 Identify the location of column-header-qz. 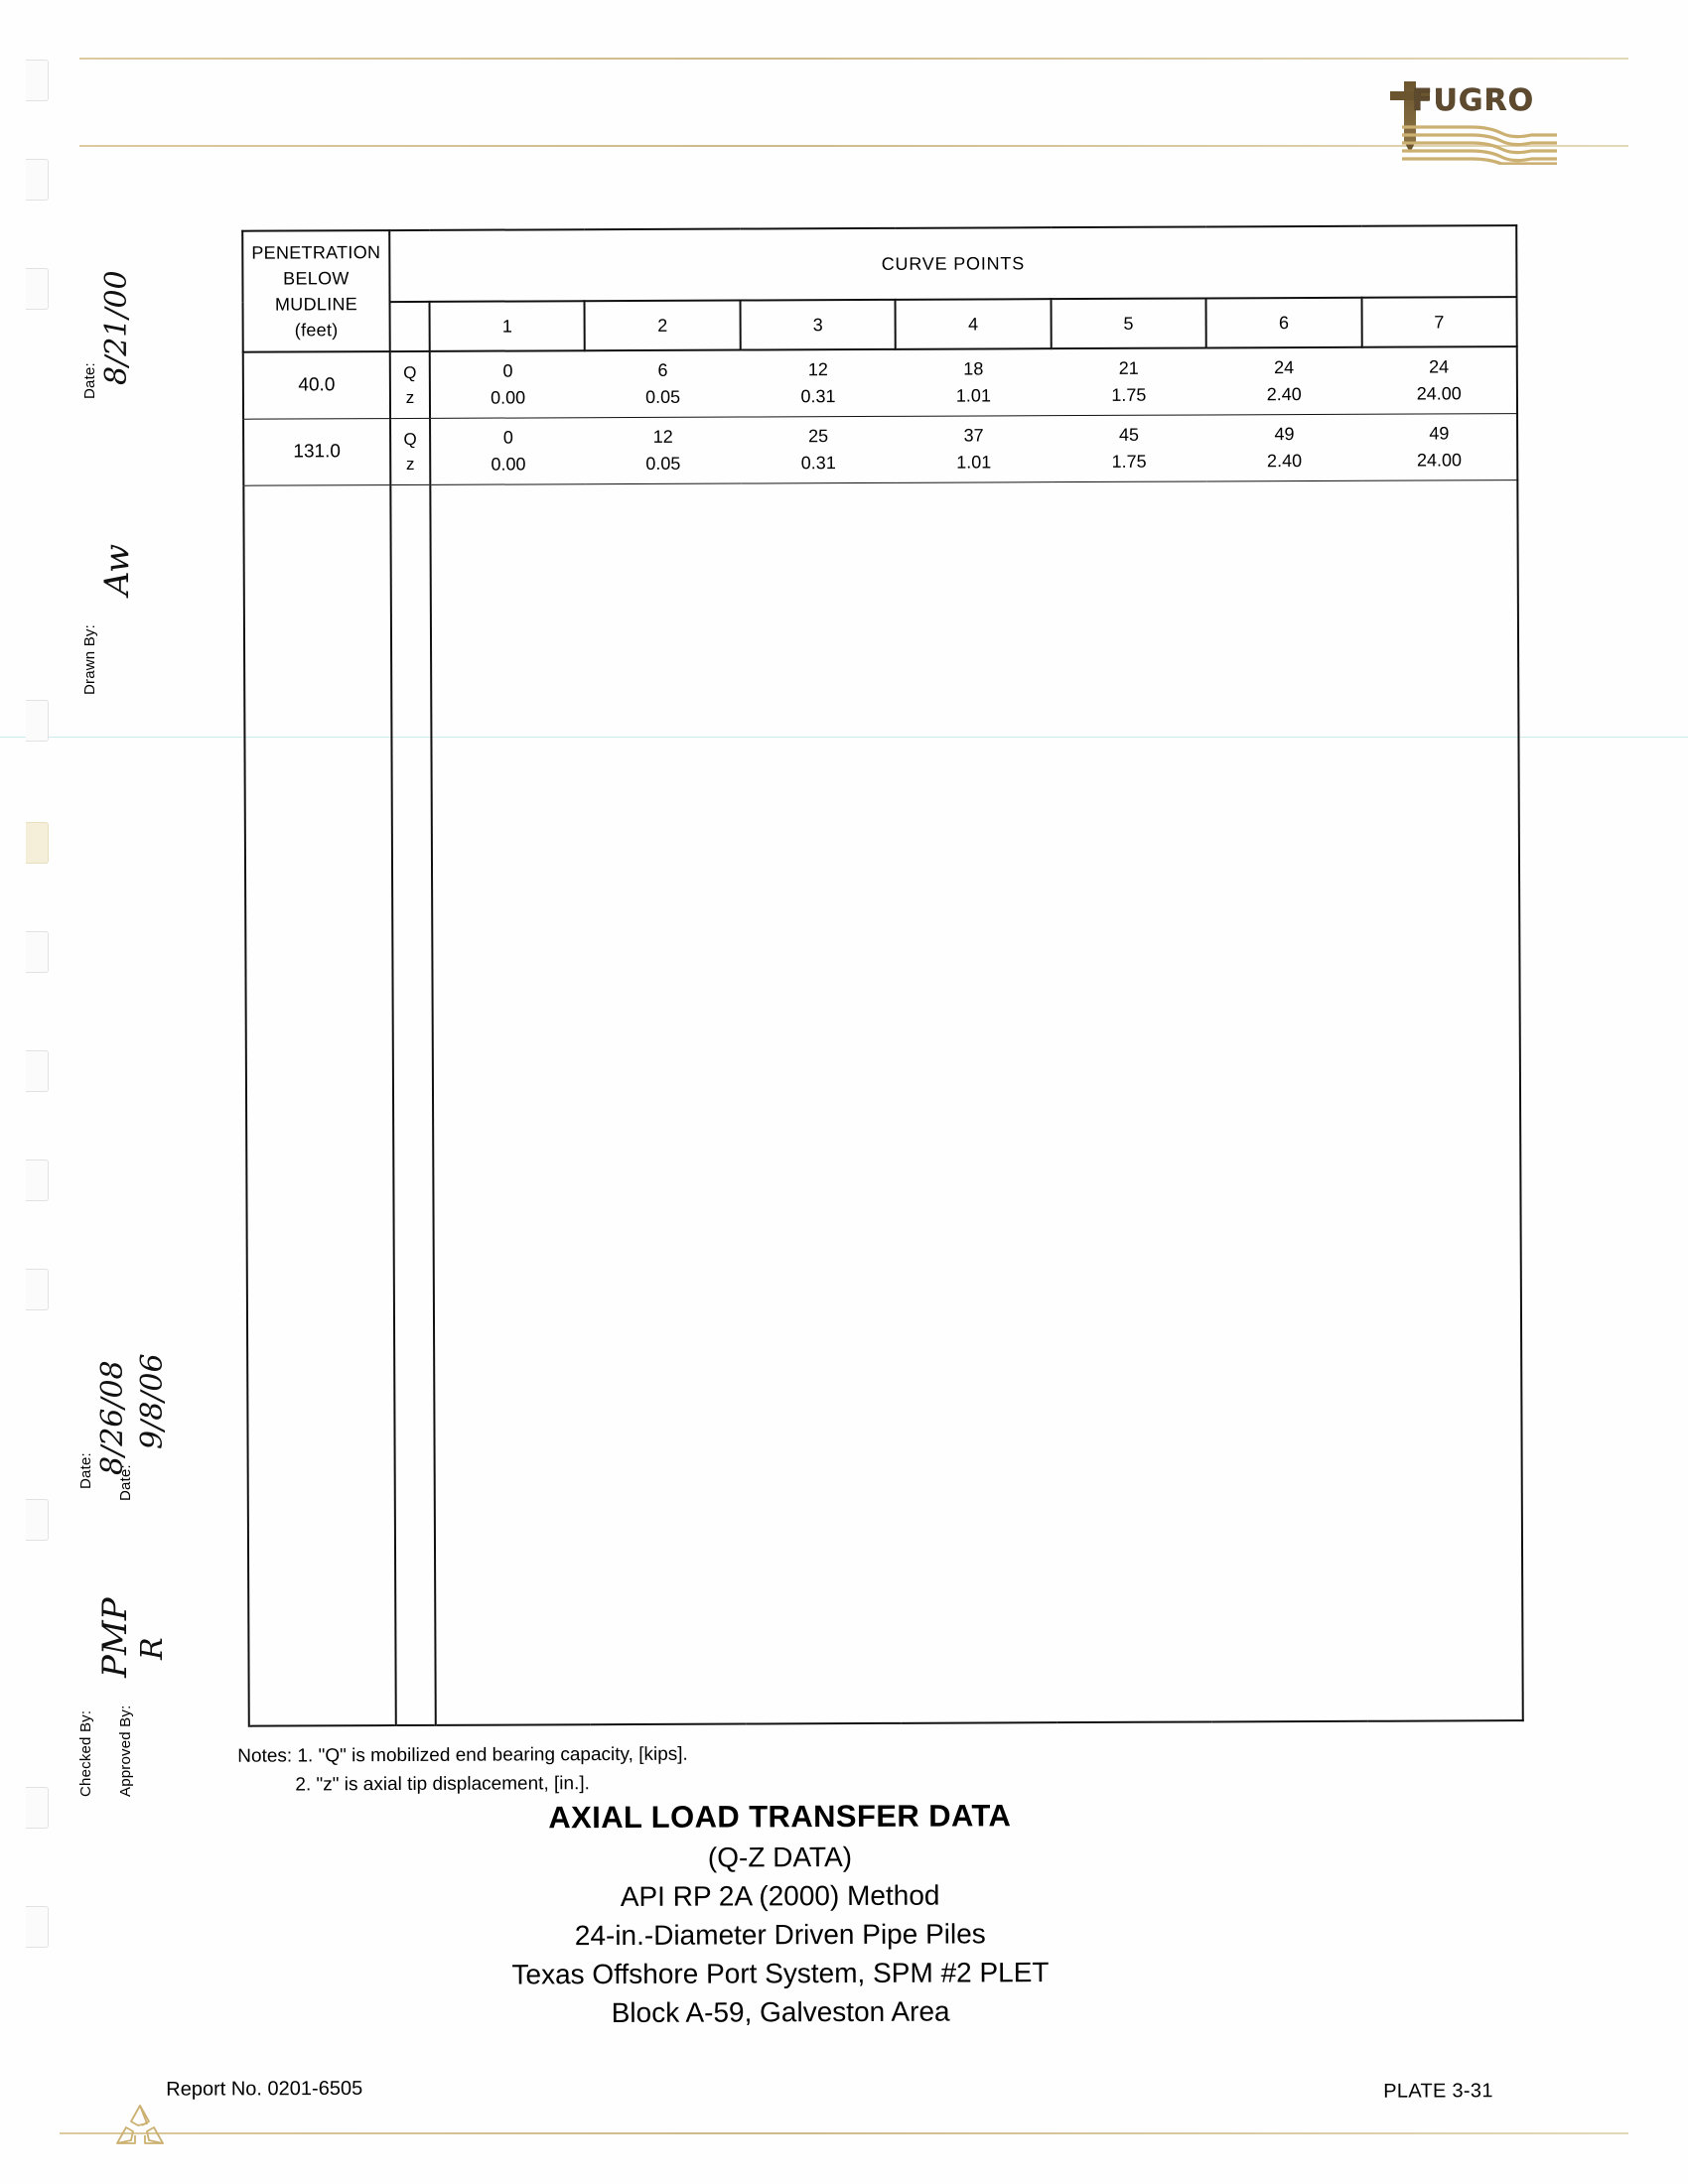
(409, 326).